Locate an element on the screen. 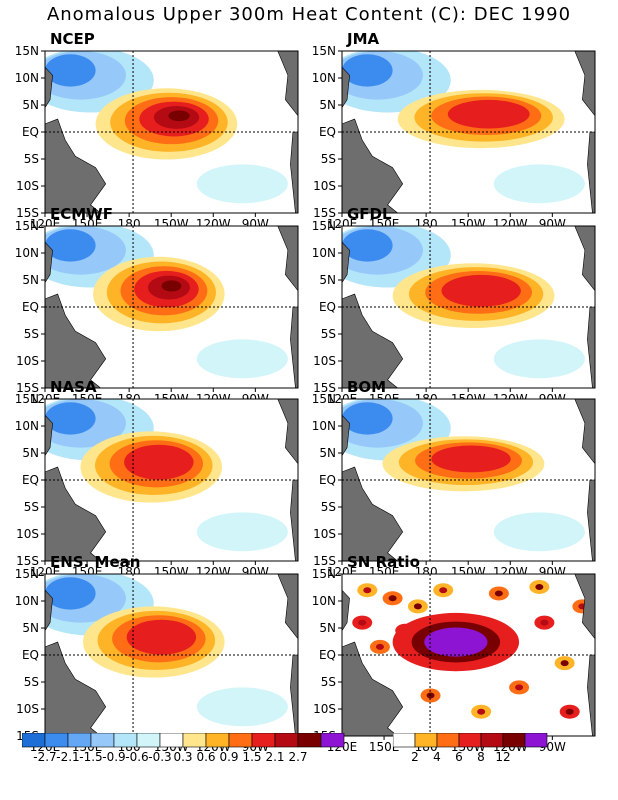 This screenshot has height=800, width=618. colorbar-label: 0.6 is located at coordinates (205, 757).